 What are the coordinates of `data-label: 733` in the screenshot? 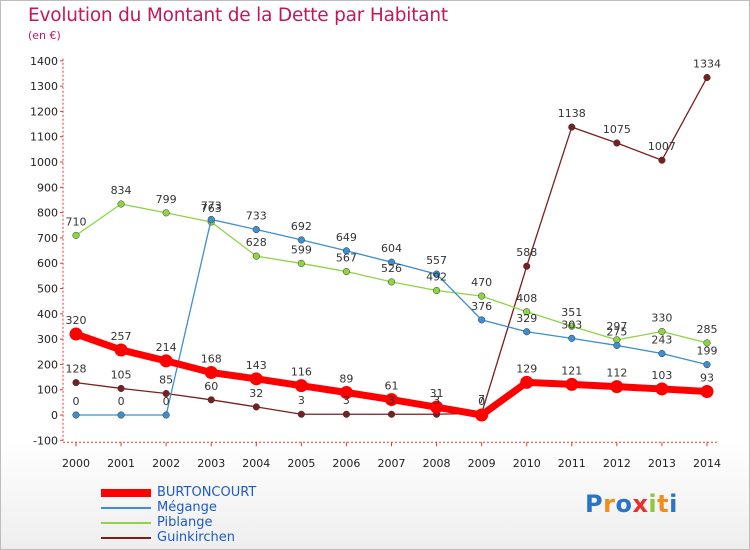 It's located at (256, 216).